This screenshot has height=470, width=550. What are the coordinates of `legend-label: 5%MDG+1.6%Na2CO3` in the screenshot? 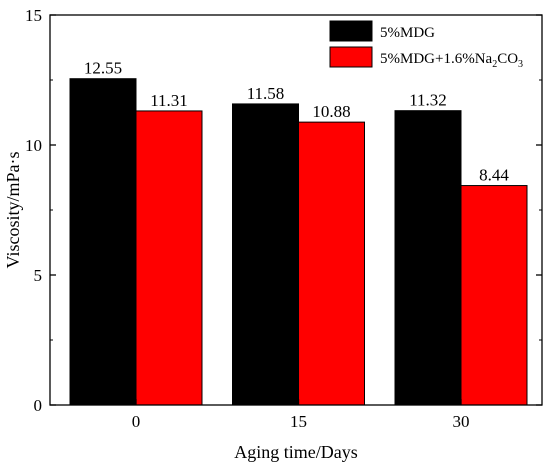 It's located at (451, 60).